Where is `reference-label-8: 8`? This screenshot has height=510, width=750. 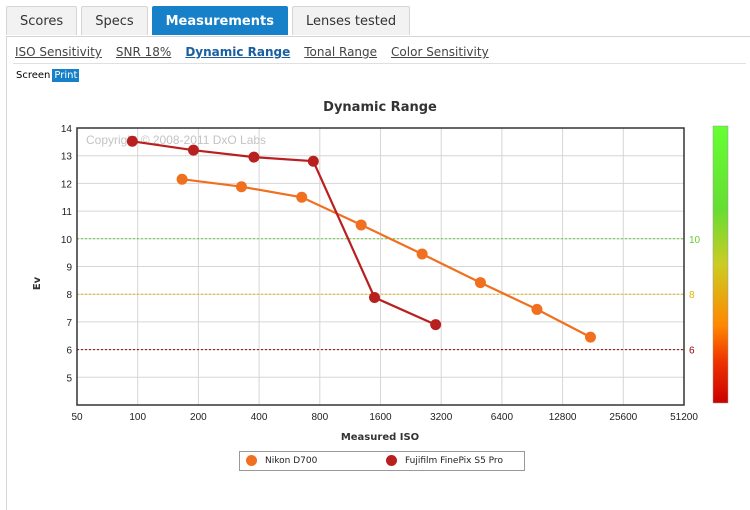 reference-label-8: 8 is located at coordinates (692, 295).